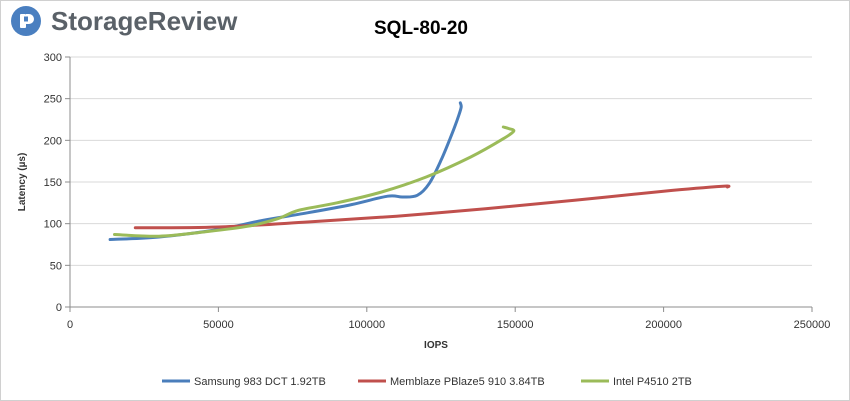  I want to click on brand-name: StorageReview, so click(144, 20).